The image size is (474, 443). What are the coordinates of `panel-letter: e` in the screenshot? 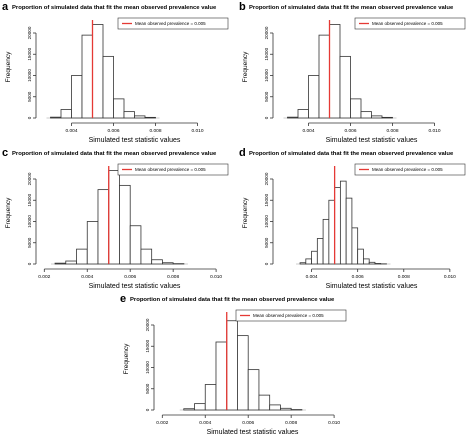 It's located at (123, 299).